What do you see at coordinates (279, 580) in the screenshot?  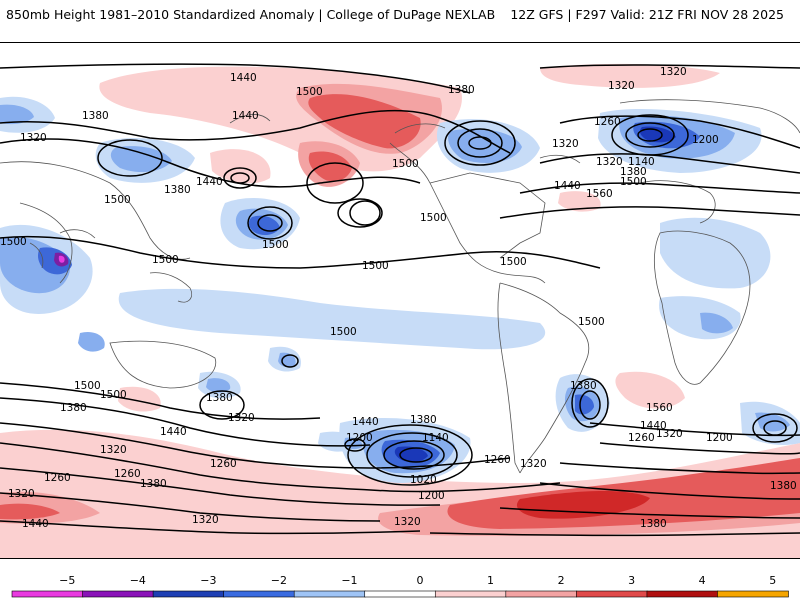 I see `legend-label: −2` at bounding box center [279, 580].